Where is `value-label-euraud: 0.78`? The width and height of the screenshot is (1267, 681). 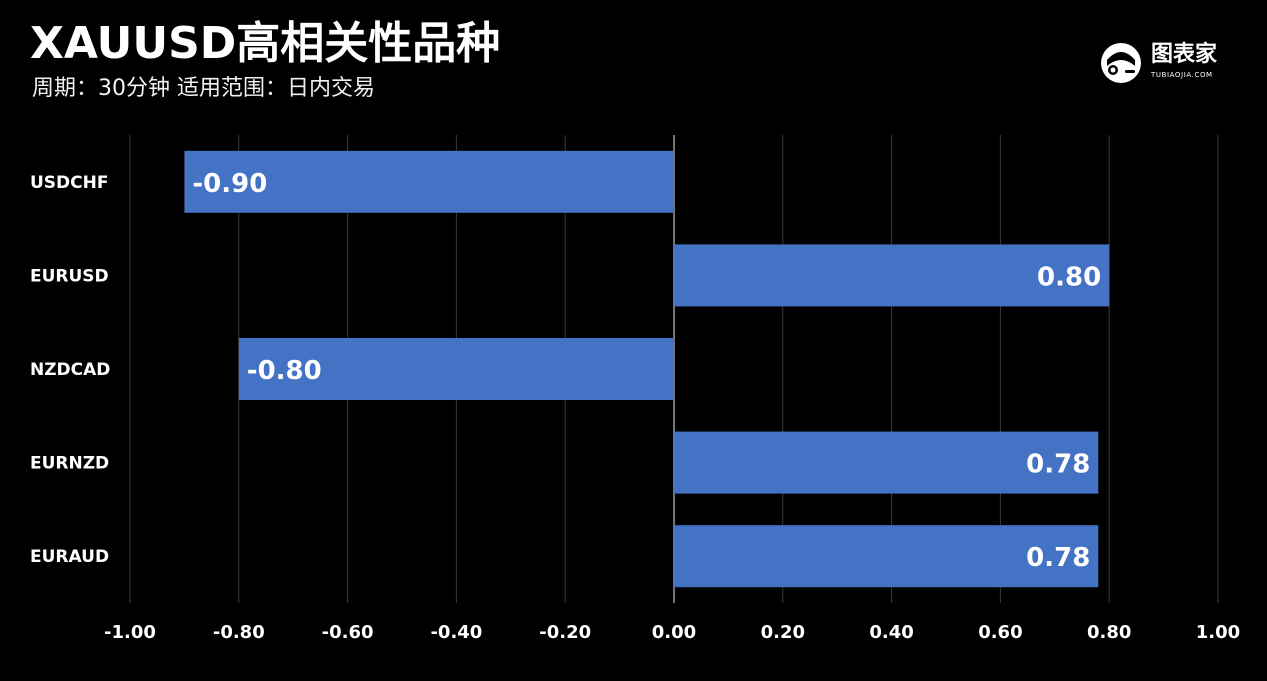 value-label-euraud: 0.78 is located at coordinates (1058, 558).